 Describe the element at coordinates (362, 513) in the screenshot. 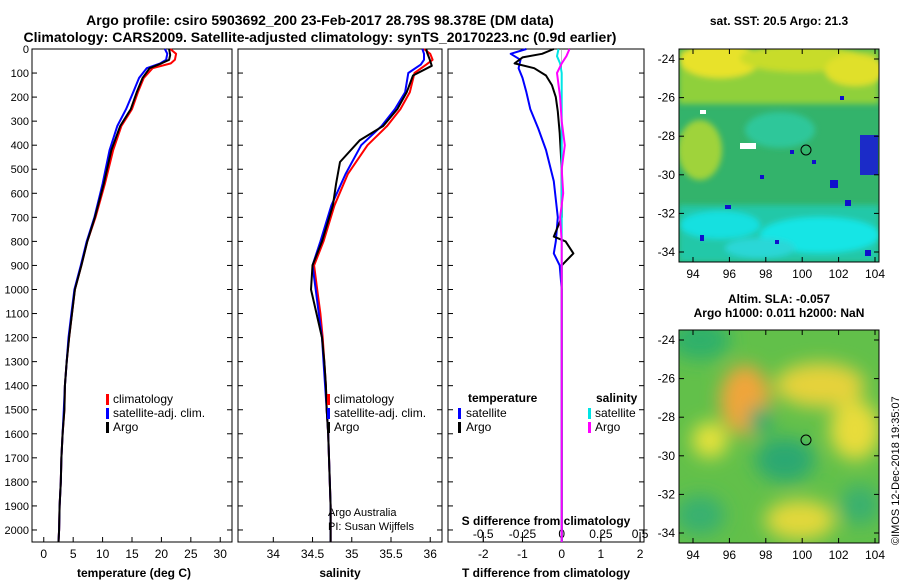

I see `credit-argo-australia: Argo Australia` at that location.